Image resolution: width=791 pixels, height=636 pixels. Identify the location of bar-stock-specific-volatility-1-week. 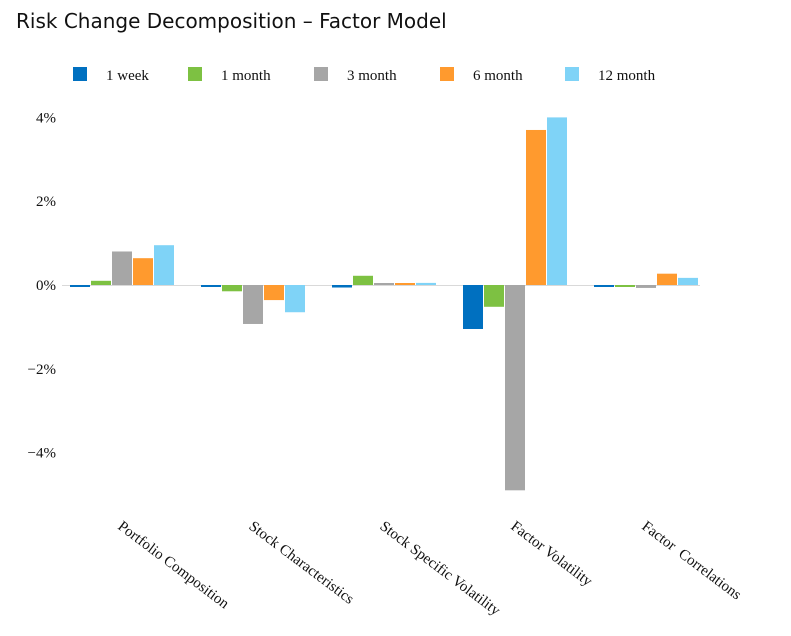
(342, 286).